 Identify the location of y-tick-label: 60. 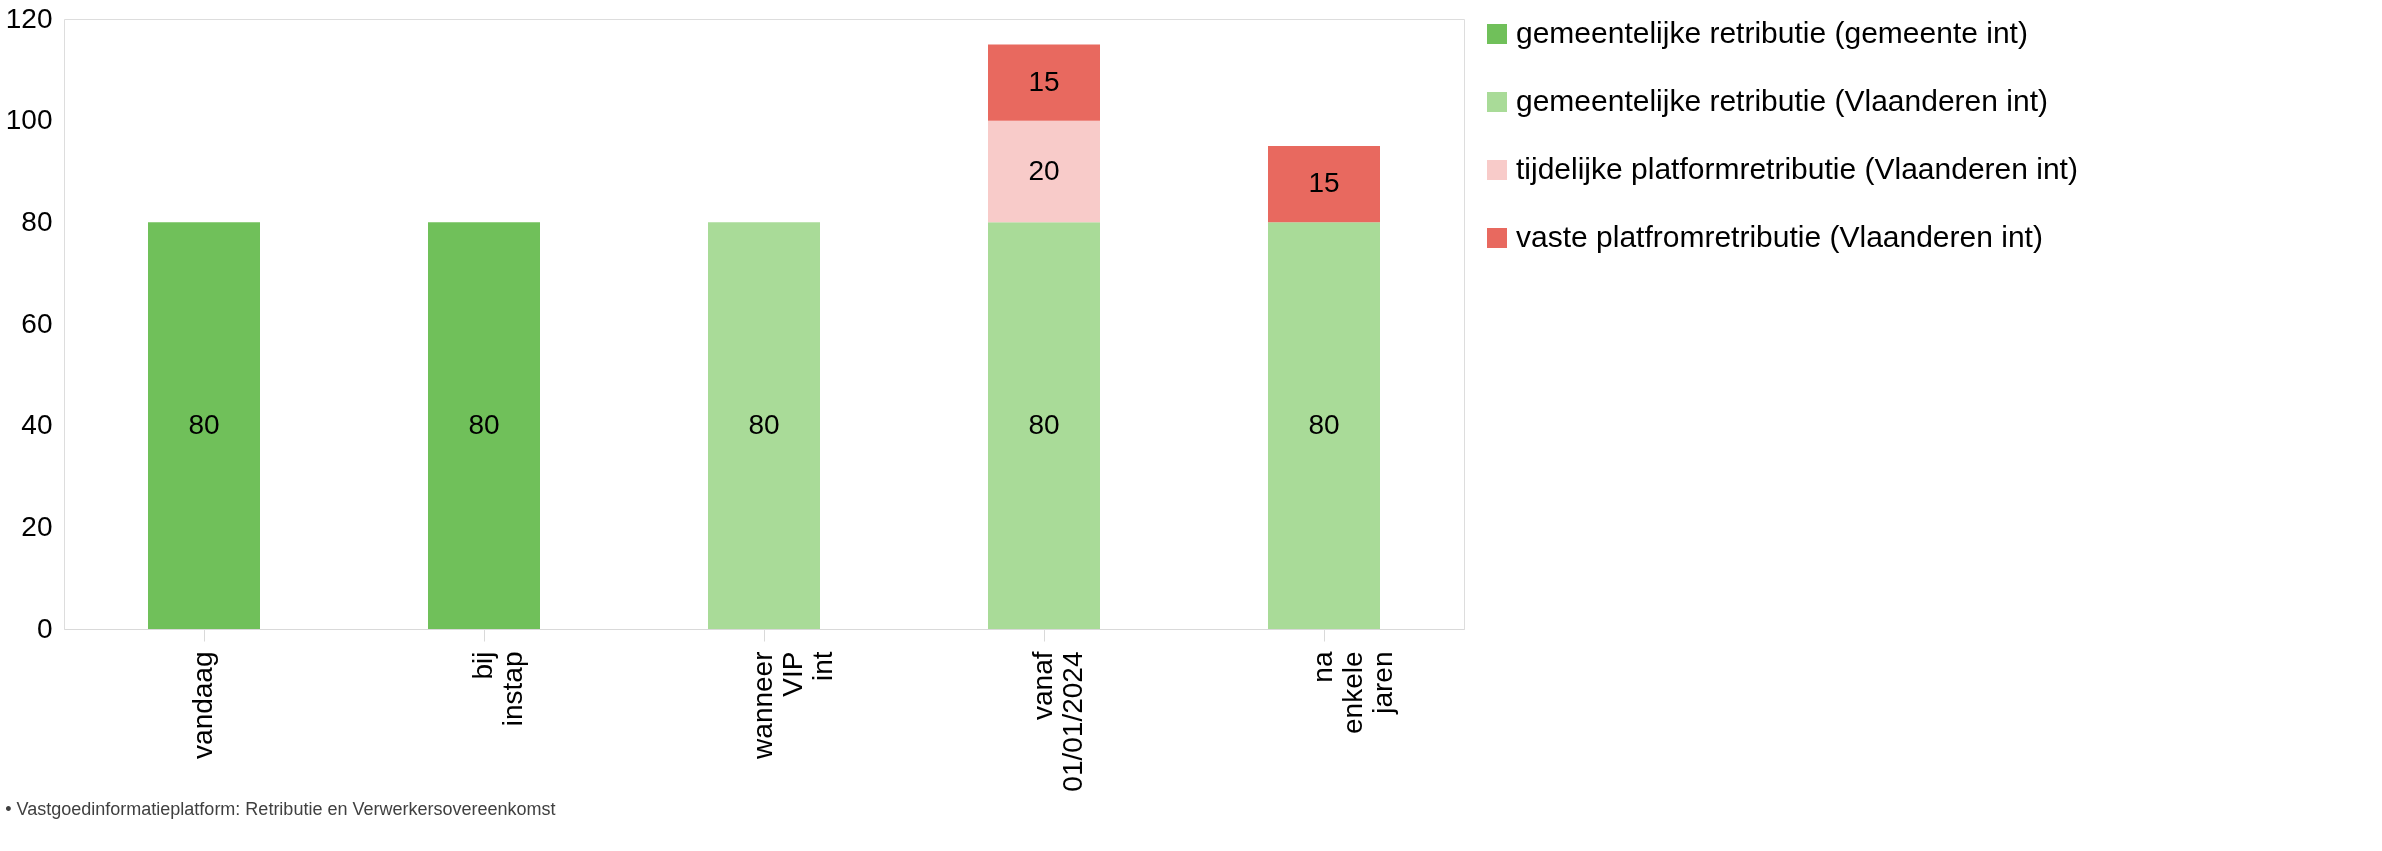
(37, 323).